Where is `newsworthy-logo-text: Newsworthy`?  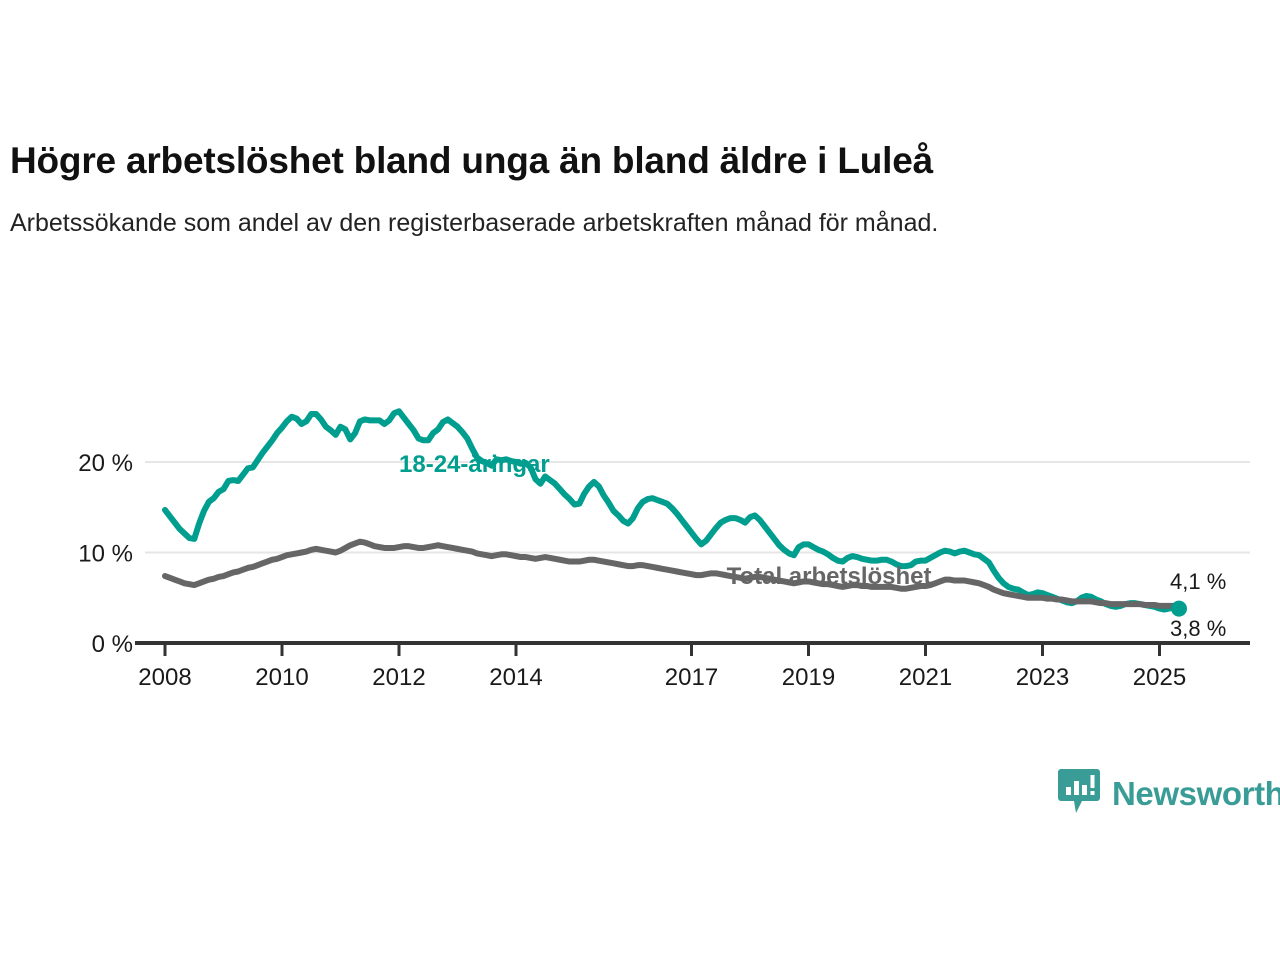 newsworthy-logo-text: Newsworthy is located at coordinates (1196, 793).